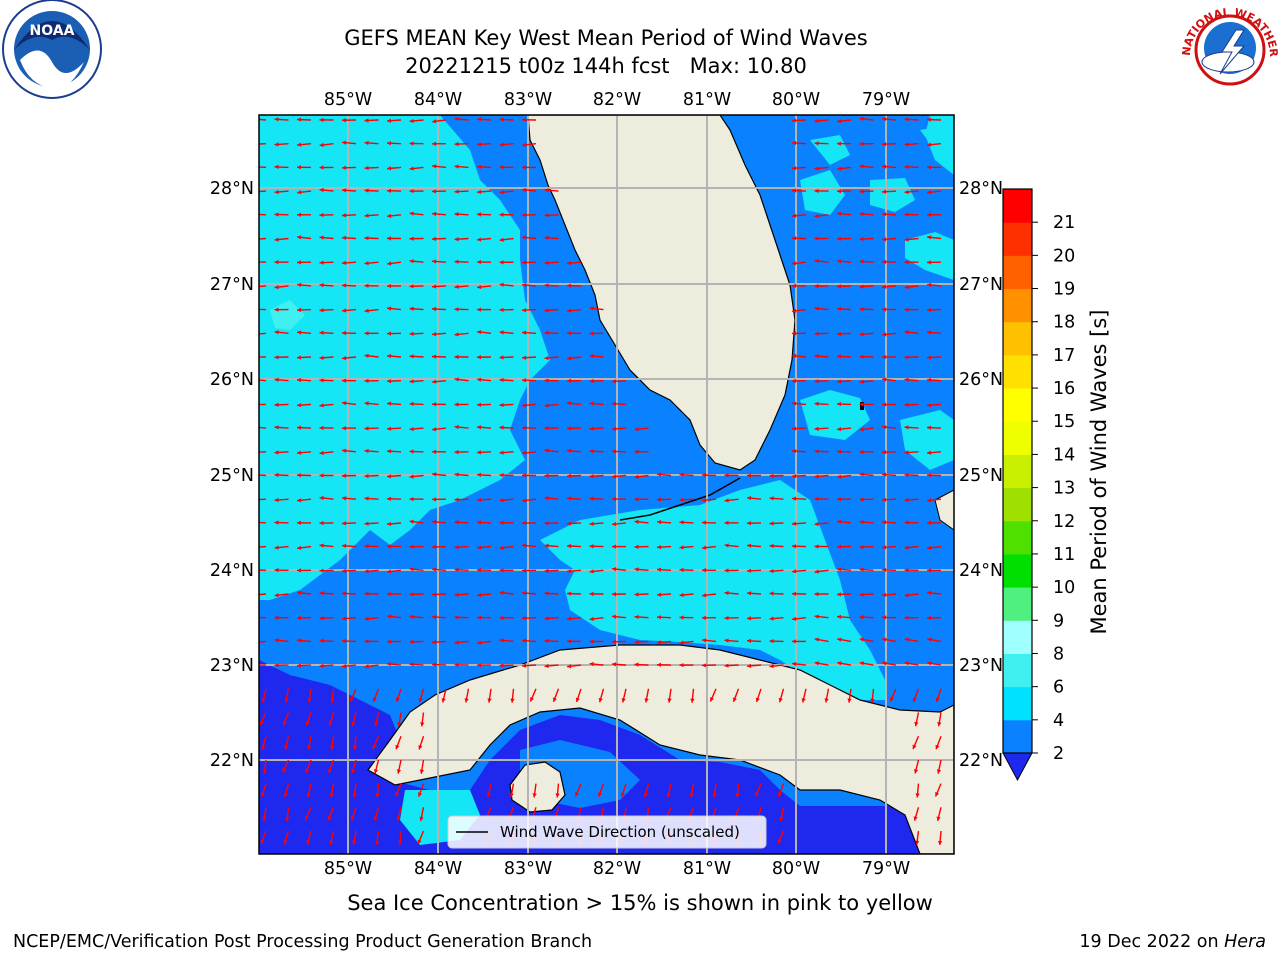 The width and height of the screenshot is (1280, 960). What do you see at coordinates (707, 100) in the screenshot?
I see `lon-label-top: 81°W` at bounding box center [707, 100].